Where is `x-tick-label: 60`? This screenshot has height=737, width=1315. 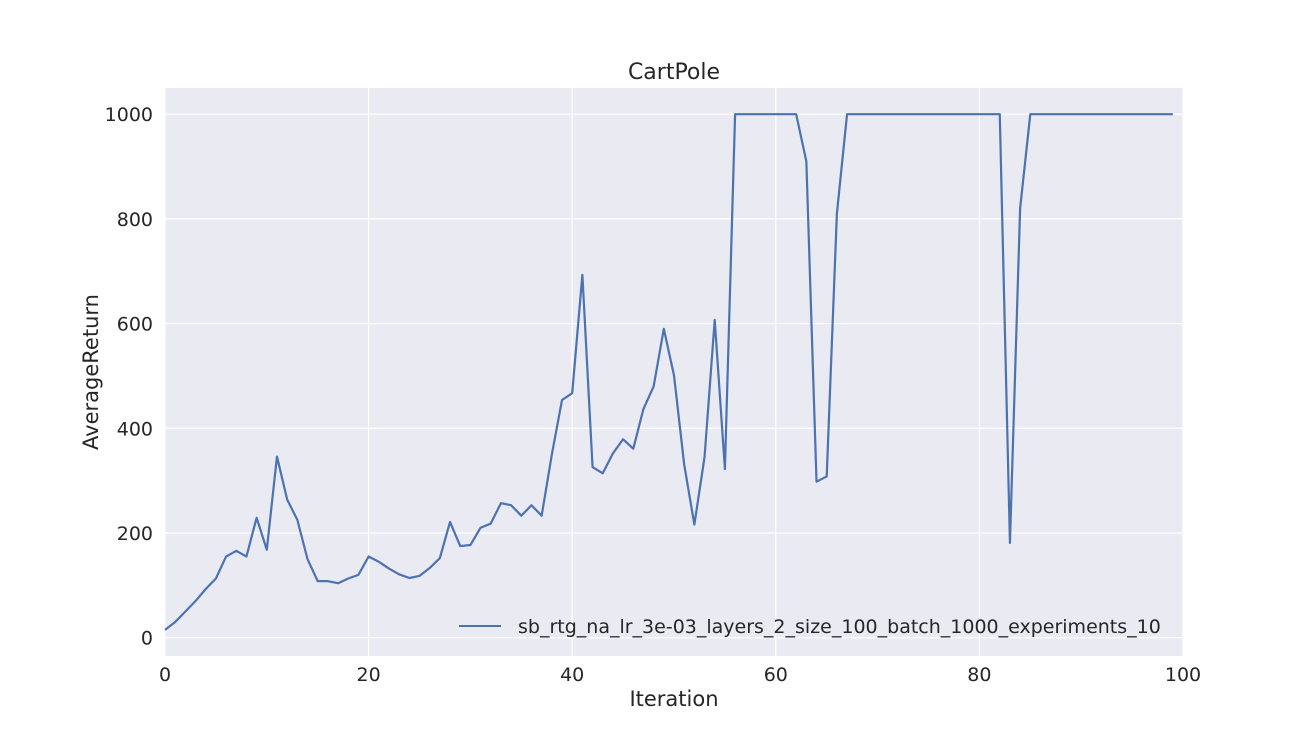 x-tick-label: 60 is located at coordinates (776, 675).